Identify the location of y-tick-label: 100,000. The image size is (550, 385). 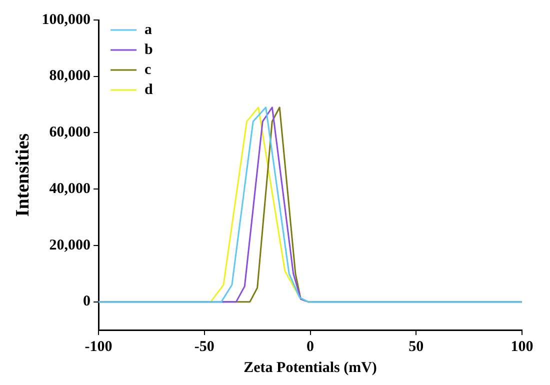
(66, 20).